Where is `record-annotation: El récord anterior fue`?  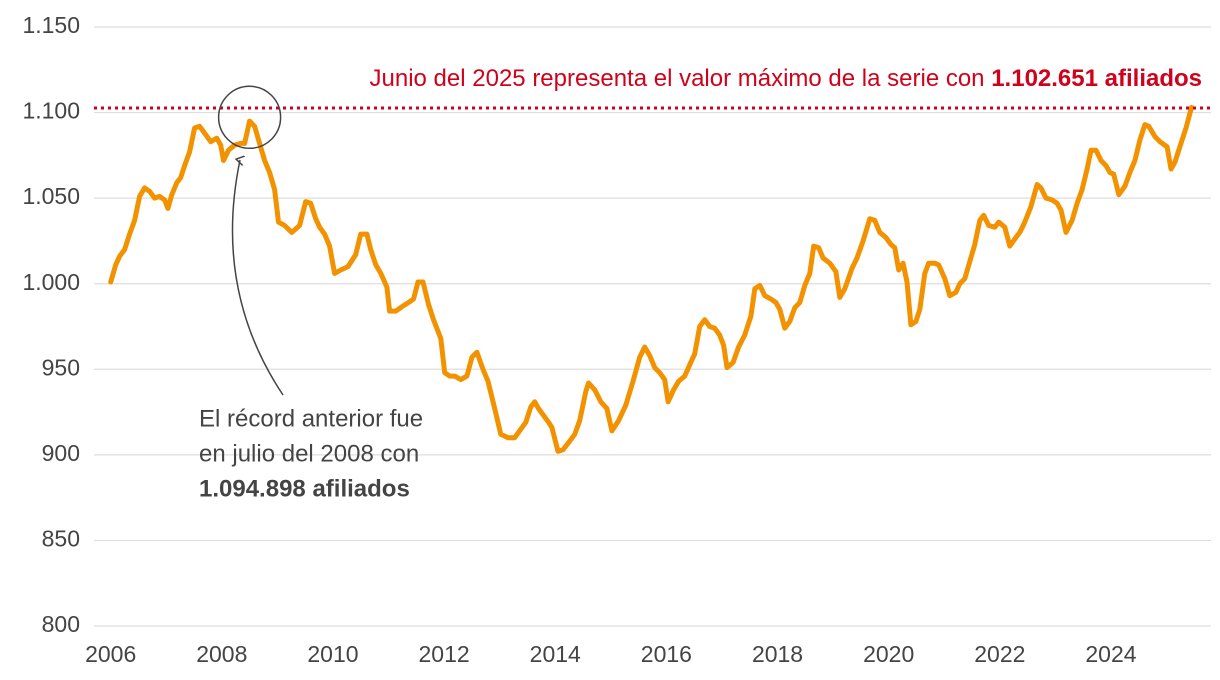 record-annotation: El récord anterior fue is located at coordinates (311, 418).